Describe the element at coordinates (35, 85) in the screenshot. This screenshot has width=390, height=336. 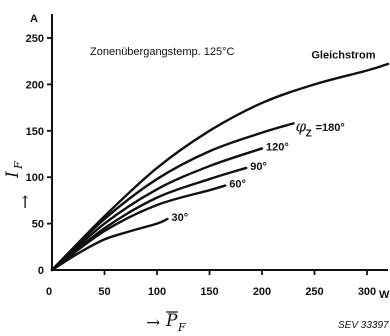
I see `y-tick-label: 200` at that location.